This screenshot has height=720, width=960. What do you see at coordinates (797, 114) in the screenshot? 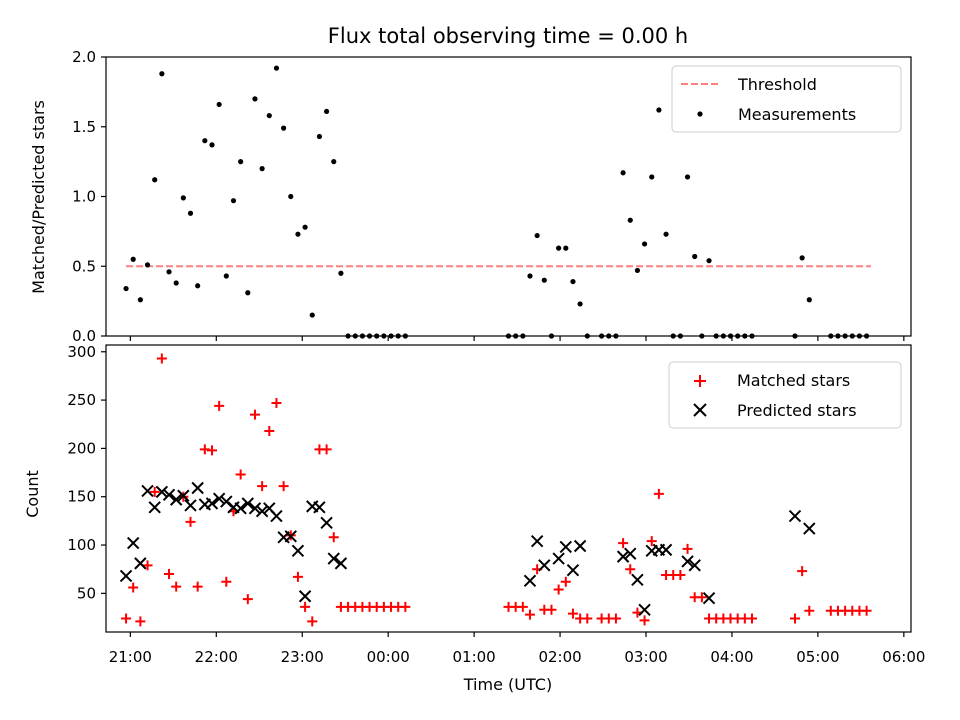
I see `legend-measurements-label: Measurements` at bounding box center [797, 114].